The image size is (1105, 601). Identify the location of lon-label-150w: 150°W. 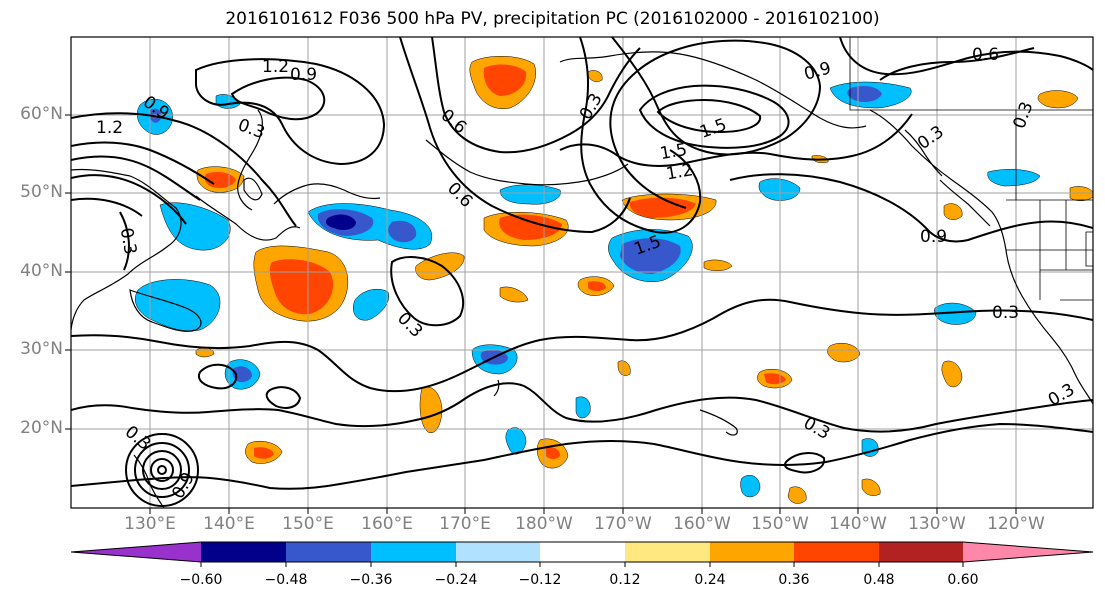
(780, 524).